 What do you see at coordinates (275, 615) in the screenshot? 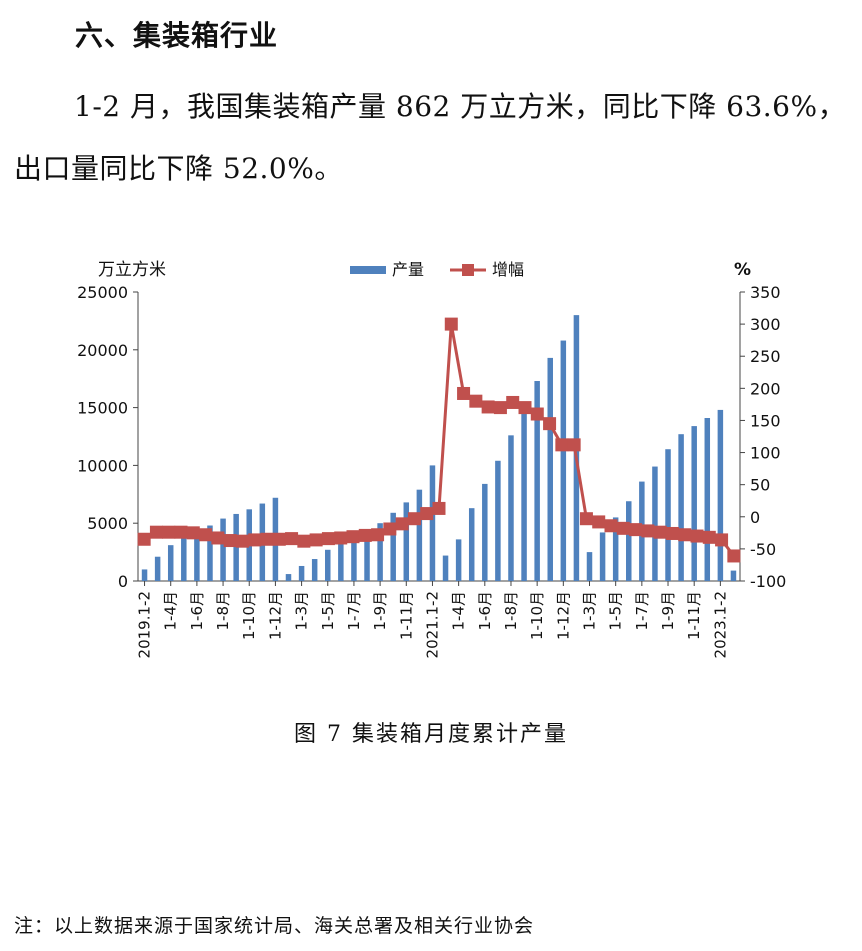
I see `x-tick-label: 1-12月` at bounding box center [275, 615].